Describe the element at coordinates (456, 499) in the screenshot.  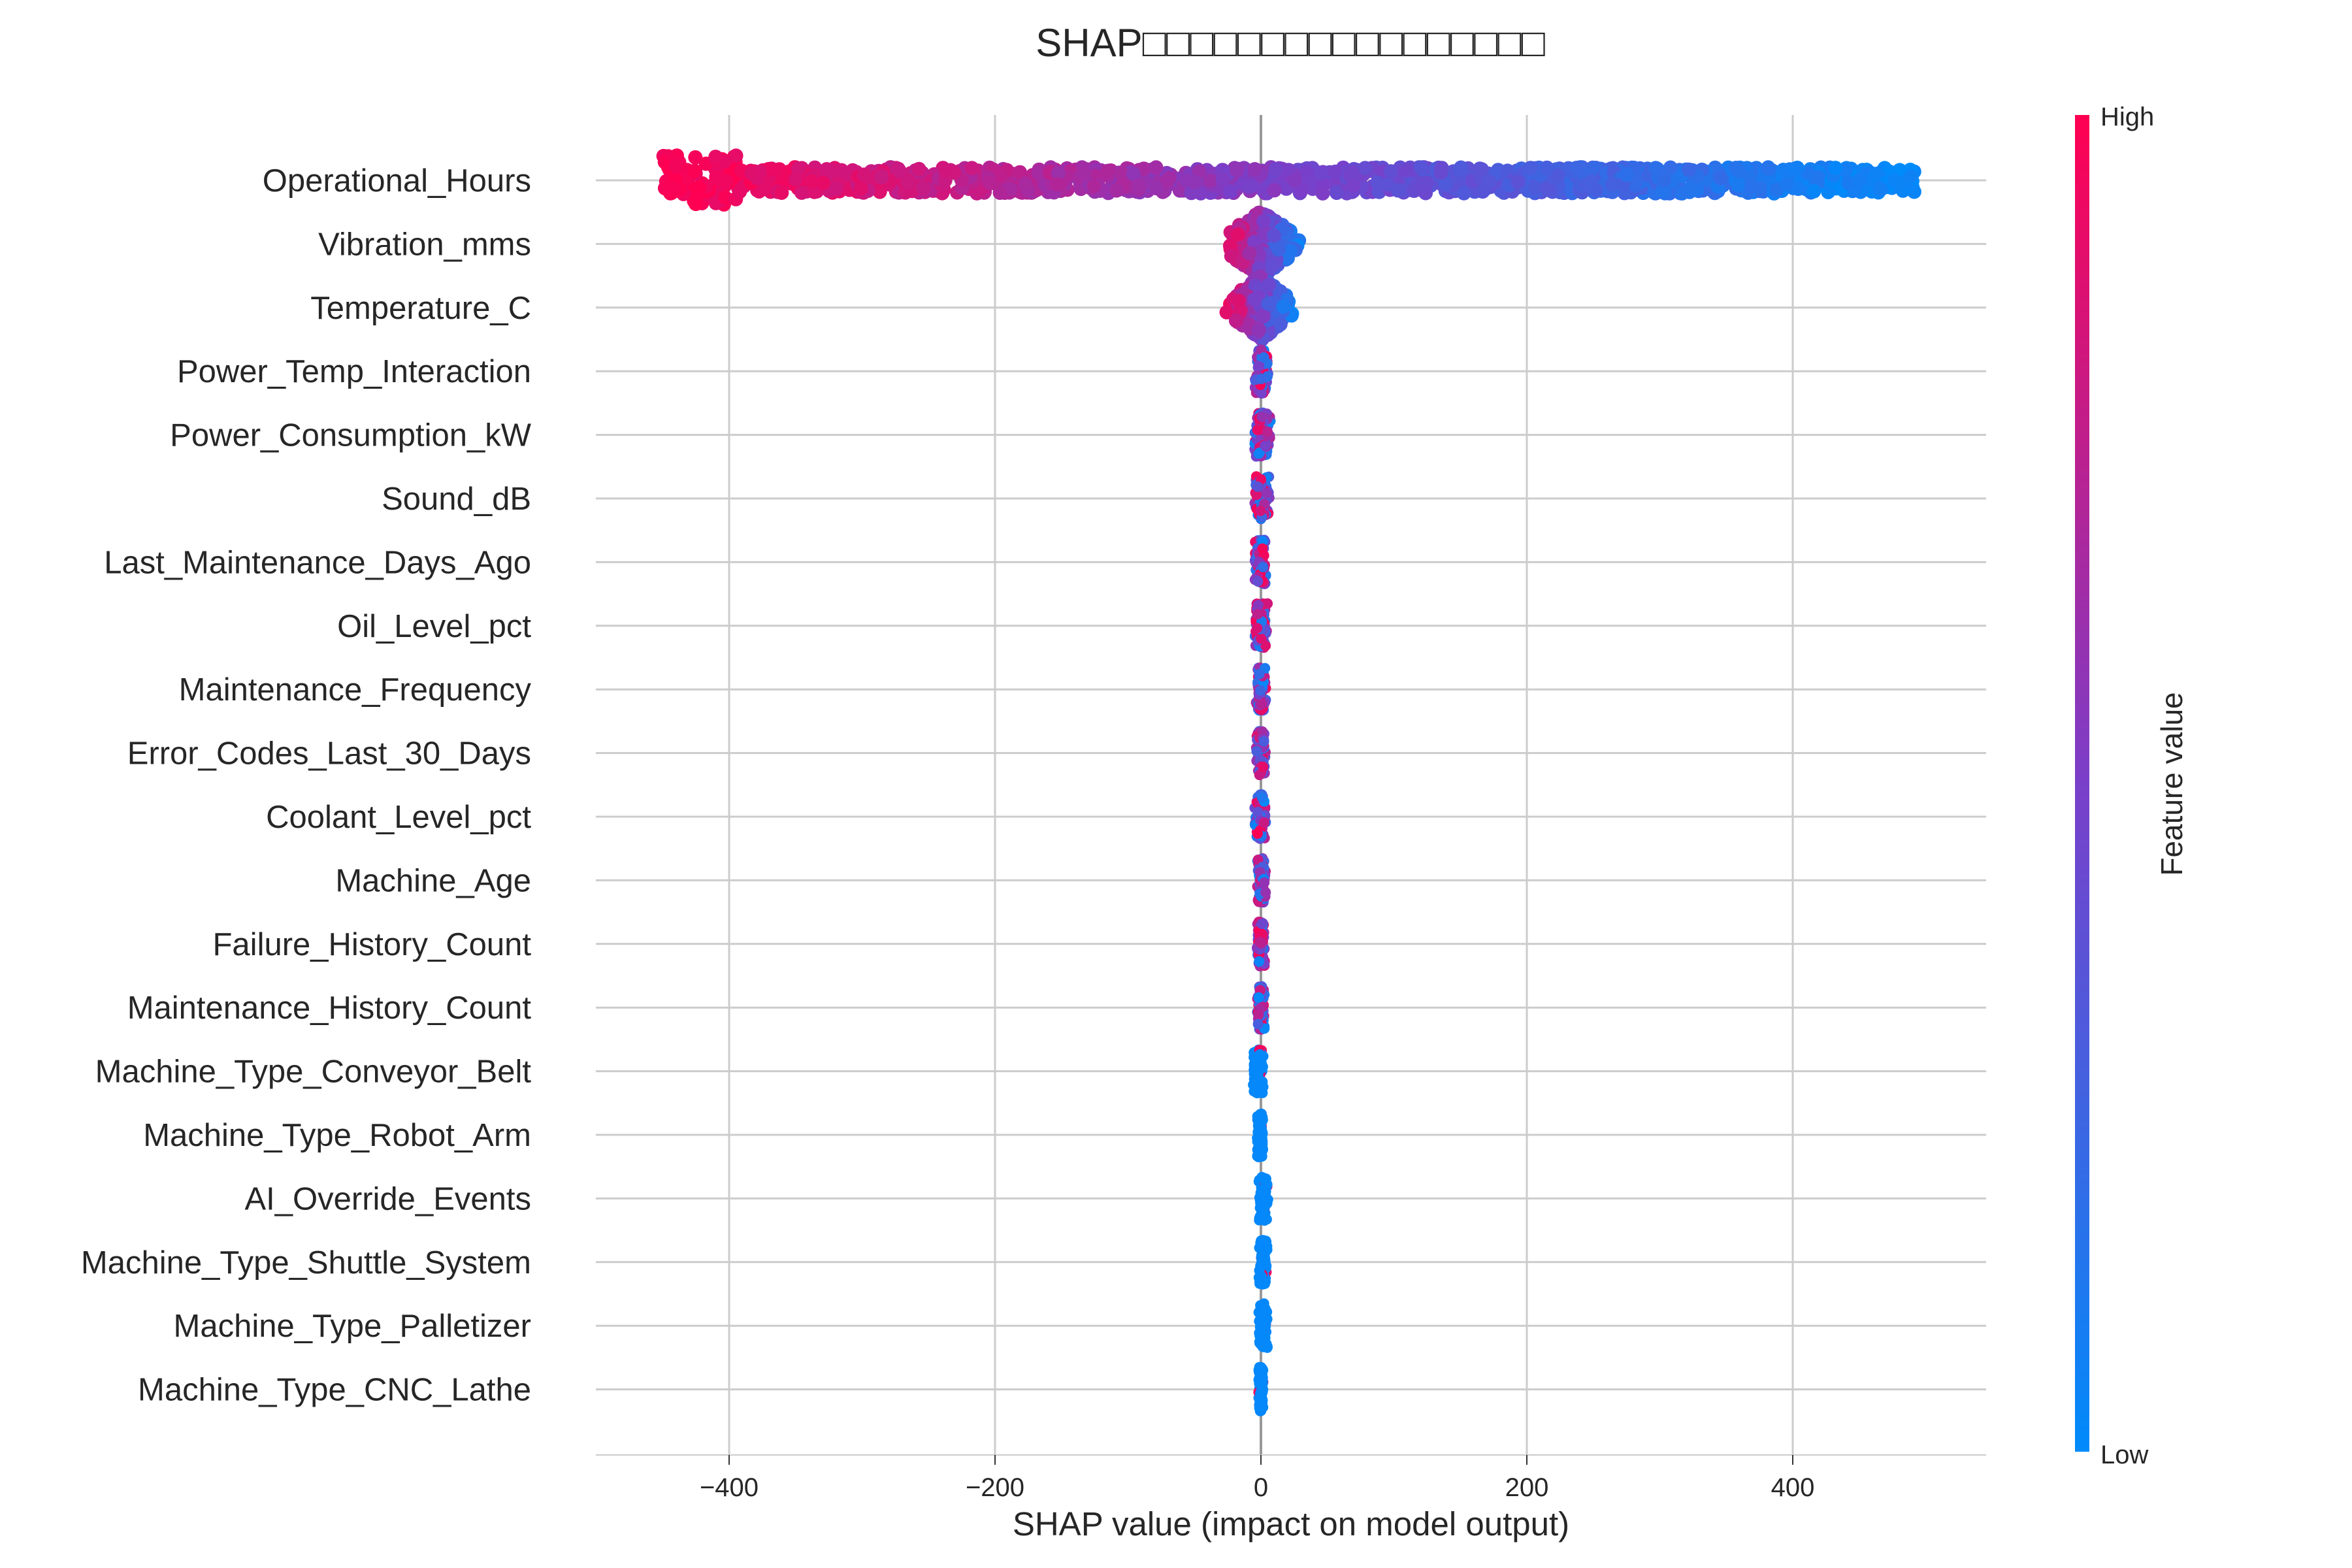
I see `feature-label: Sound_dB` at that location.